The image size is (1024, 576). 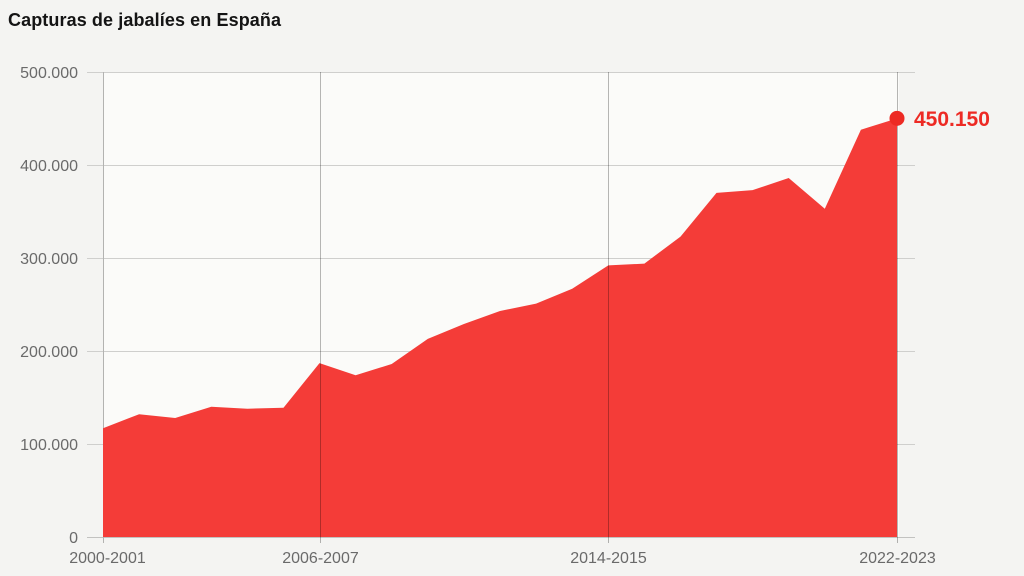 I want to click on x-axis-tick-label: 2014-2015, so click(x=608, y=558).